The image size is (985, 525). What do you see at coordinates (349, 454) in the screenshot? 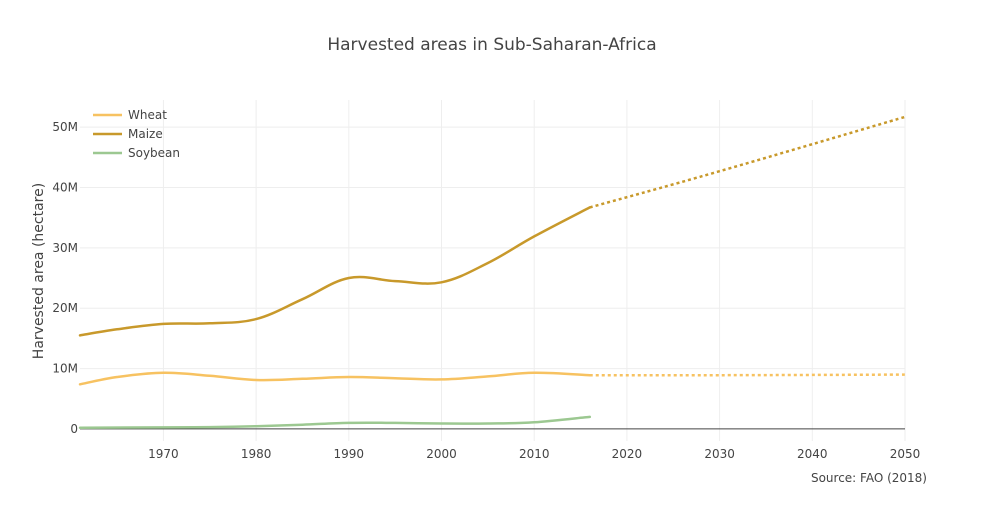
I see `x-tick-label: 1990` at bounding box center [349, 454].